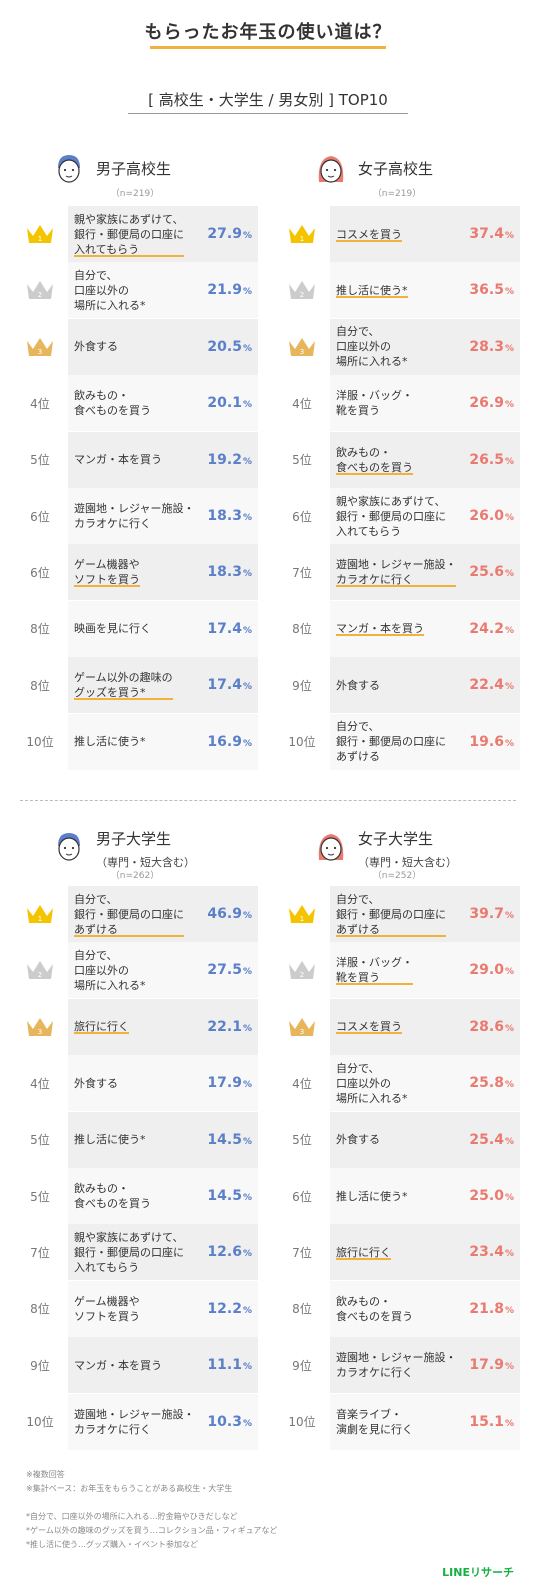 The width and height of the screenshot is (536, 1589). Describe the element at coordinates (478, 1572) in the screenshot. I see `line-research-logo: LINEリサーチ` at that location.